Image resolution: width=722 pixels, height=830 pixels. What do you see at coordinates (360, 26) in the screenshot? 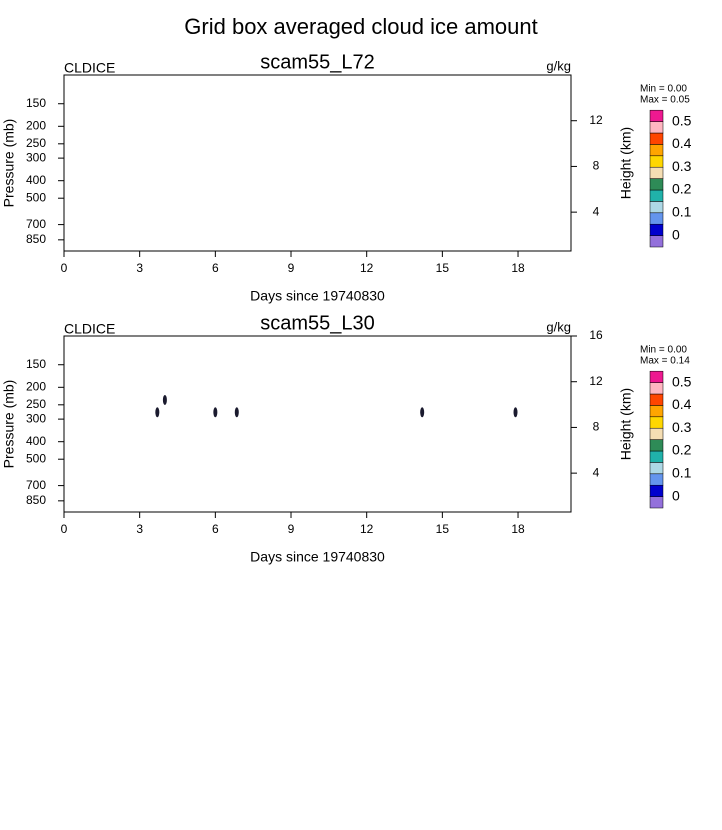
I see `figure-title: Grid box averaged cloud ice amount` at bounding box center [360, 26].